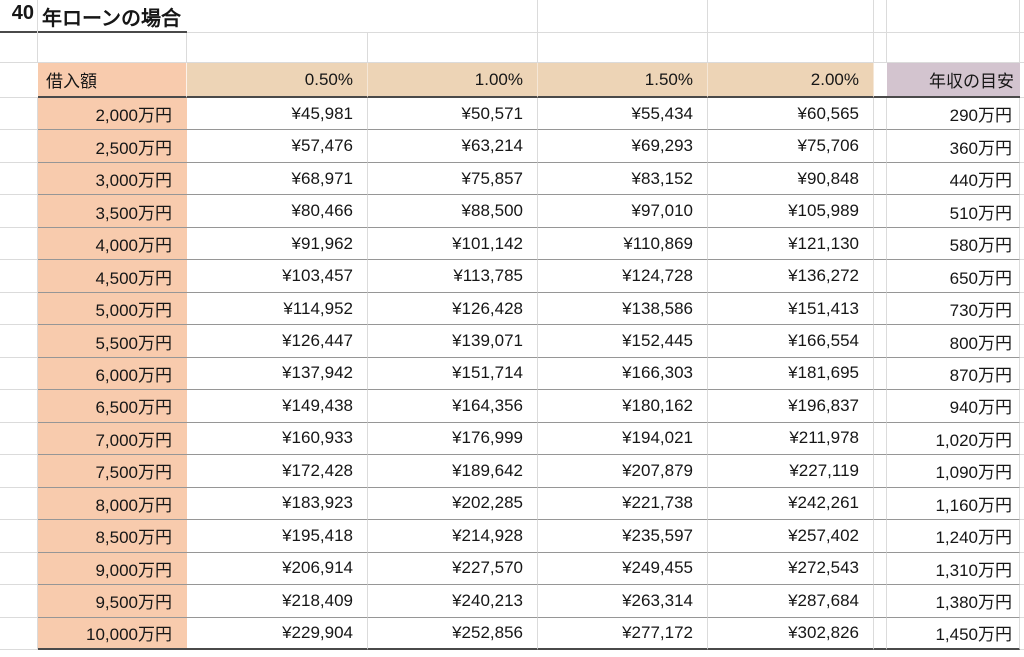 The width and height of the screenshot is (1024, 657). I want to click on income-cell: 1,380万円, so click(953, 601).